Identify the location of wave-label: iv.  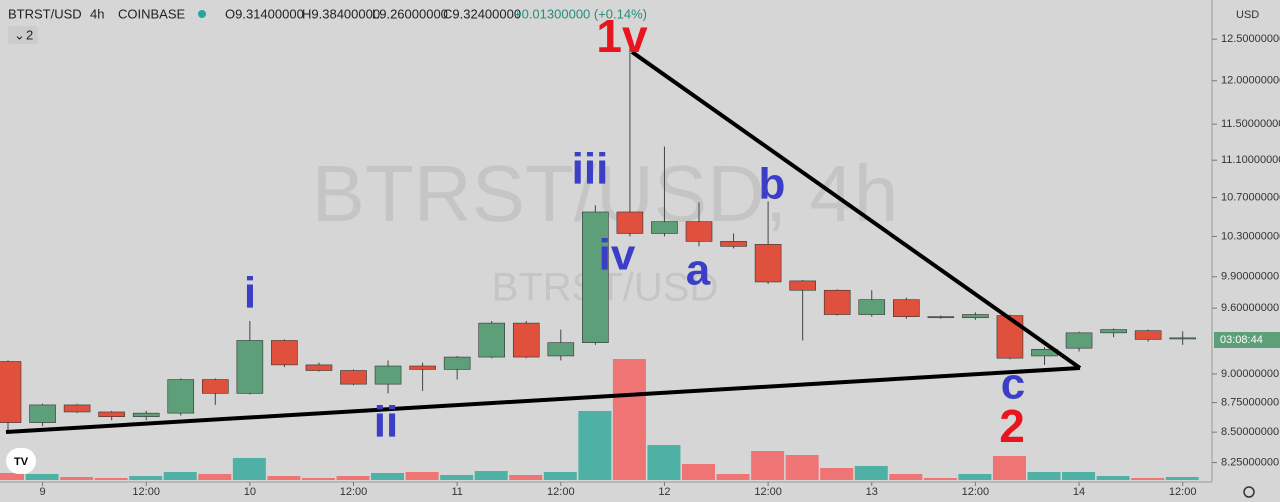
(617, 255).